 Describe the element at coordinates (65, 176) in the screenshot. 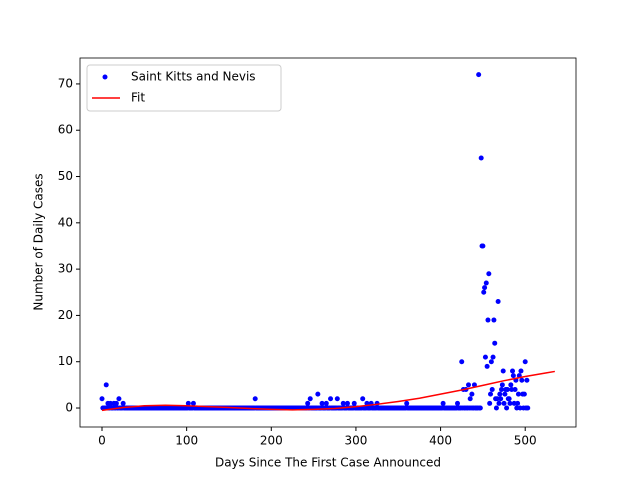

I see `y-tick-label: 50` at that location.